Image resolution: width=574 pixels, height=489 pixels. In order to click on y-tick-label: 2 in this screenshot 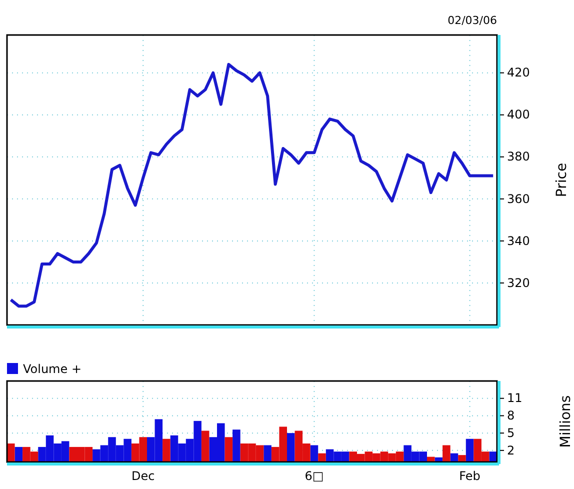, I will do `click(511, 450)`.